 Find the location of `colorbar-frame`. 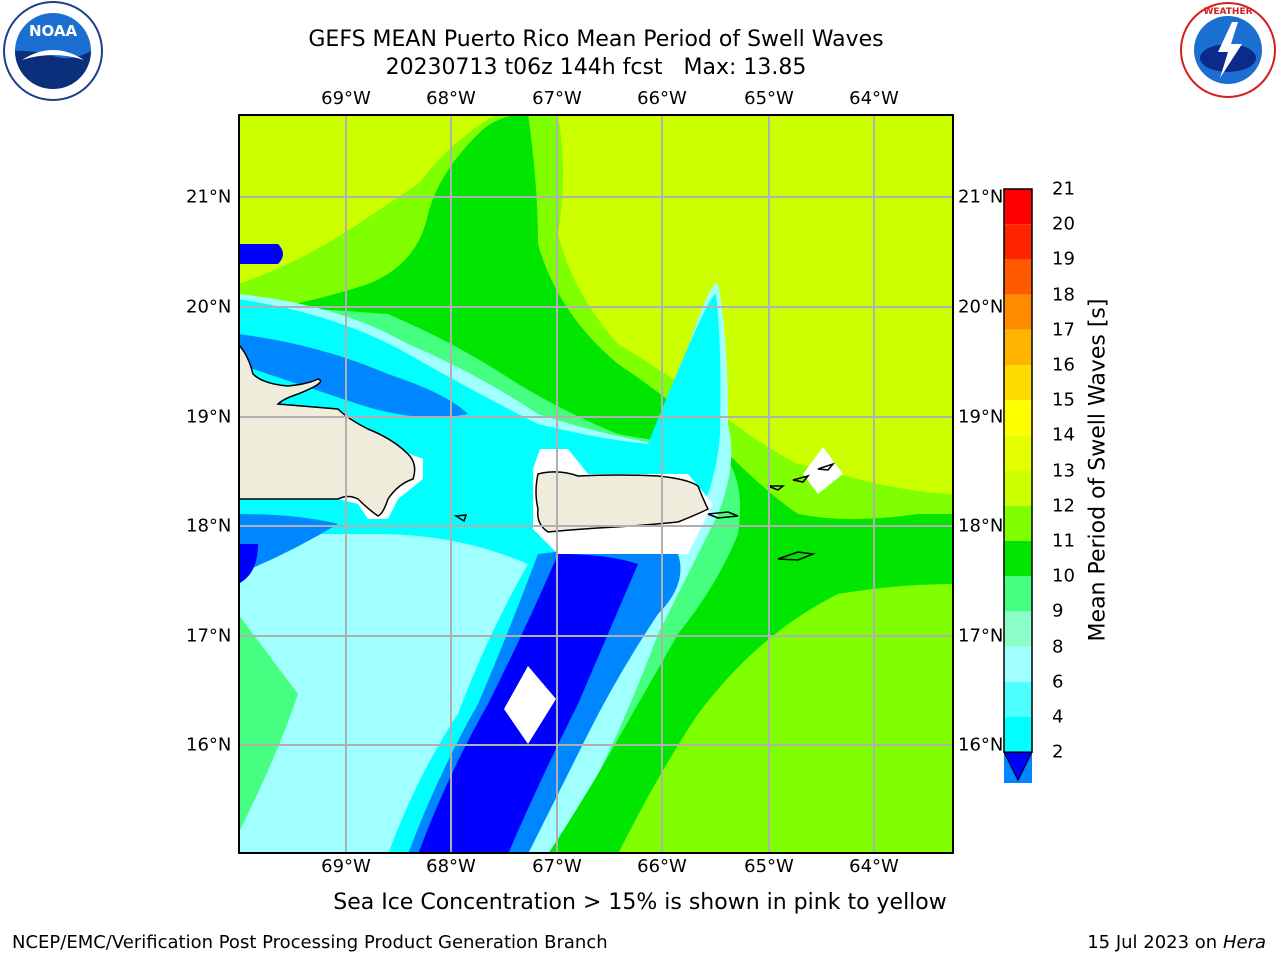

colorbar-frame is located at coordinates (1018, 470).